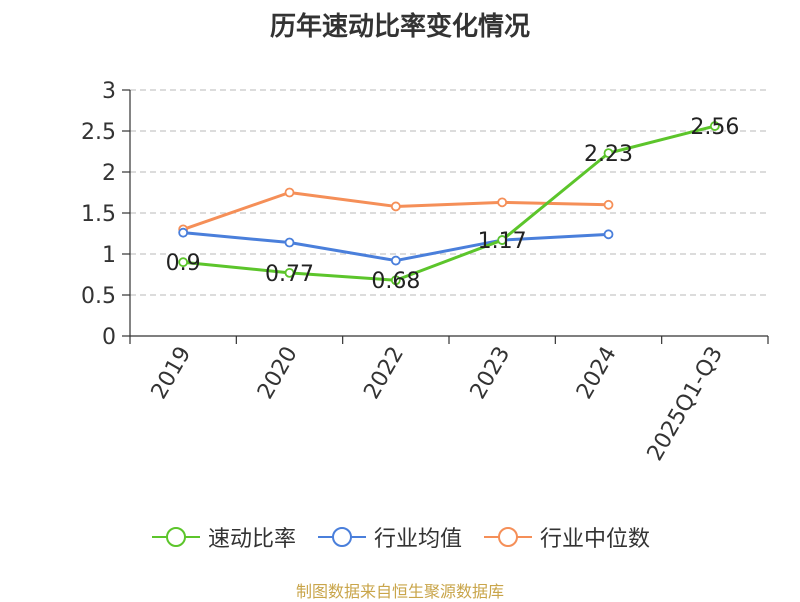  I want to click on data-label: 1.17, so click(502, 241).